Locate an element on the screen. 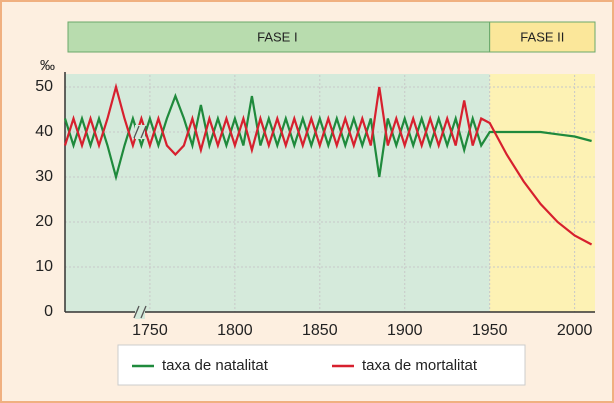 The image size is (614, 403). phase-label: FASE I is located at coordinates (277, 36).